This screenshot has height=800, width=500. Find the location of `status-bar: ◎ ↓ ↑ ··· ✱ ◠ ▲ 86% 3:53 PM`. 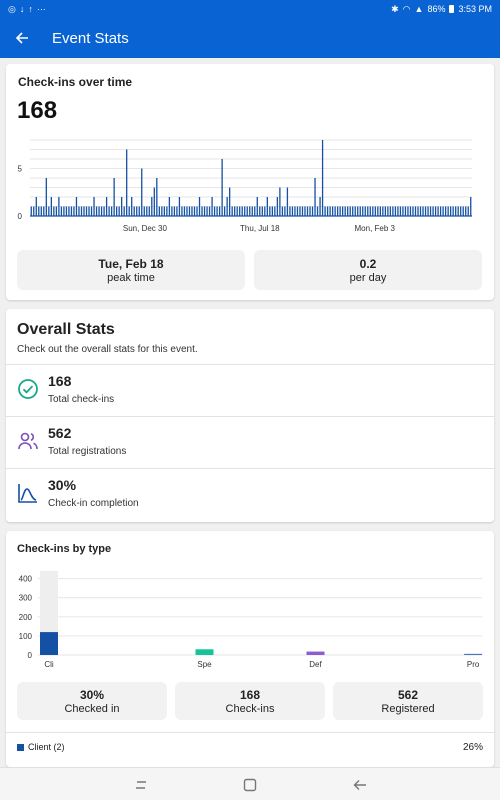

status-bar: ◎ ↓ ↑ ··· ✱ ◠ ▲ 86% 3:53 PM is located at coordinates (250, 9).